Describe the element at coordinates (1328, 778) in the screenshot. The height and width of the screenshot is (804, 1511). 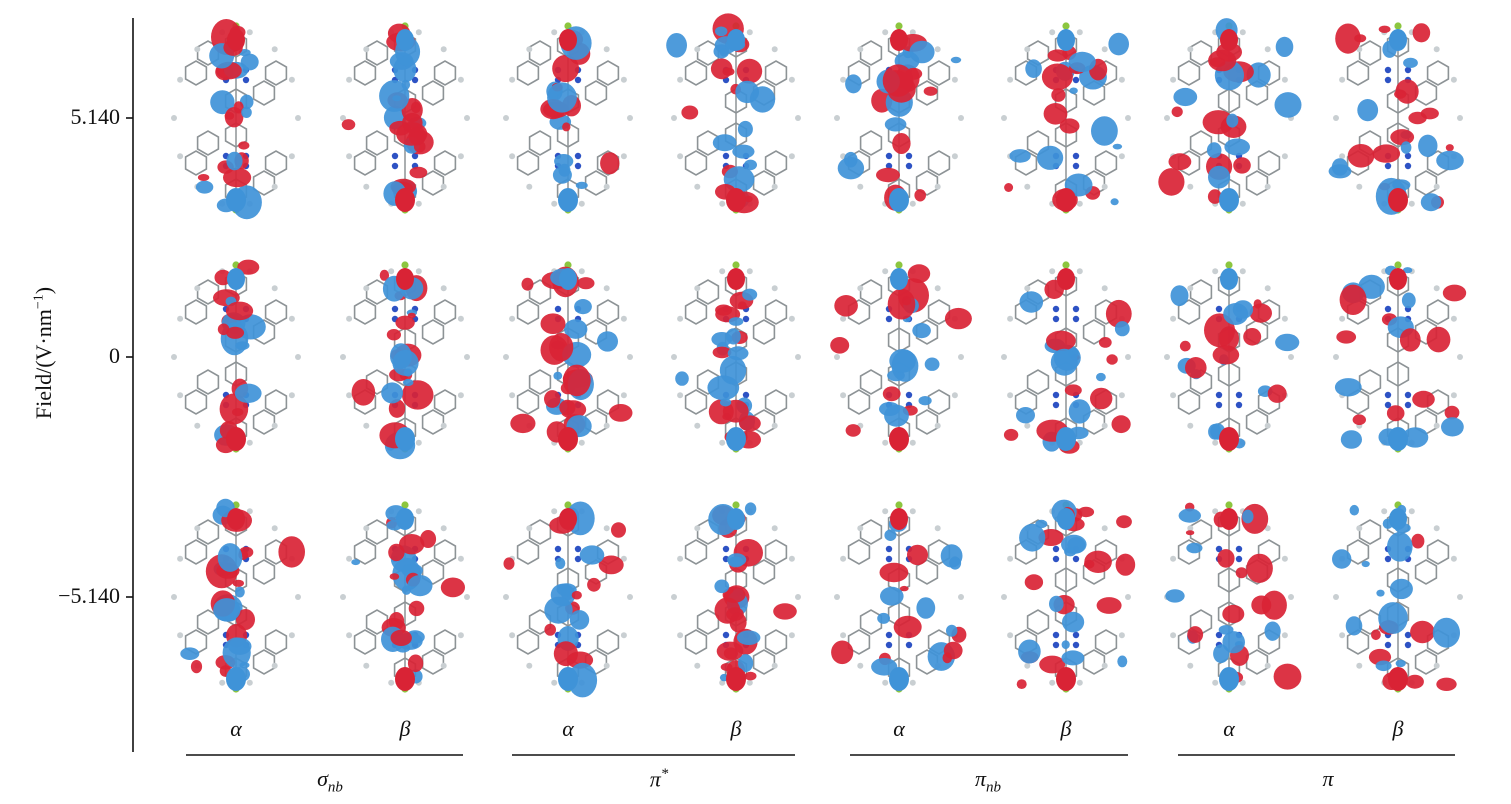
I see `group-label-pi: π` at that location.